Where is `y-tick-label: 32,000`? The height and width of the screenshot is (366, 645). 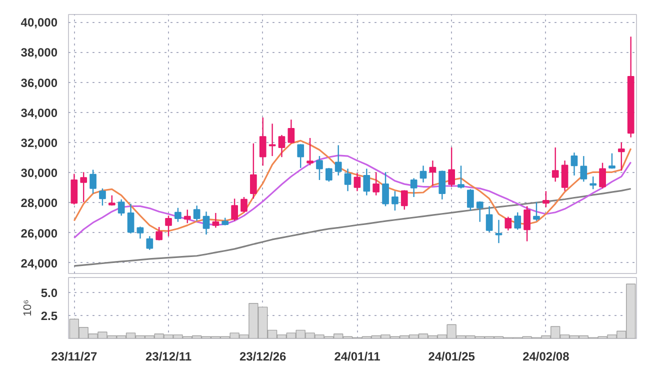 y-tick-label: 32,000 is located at coordinates (39, 143).